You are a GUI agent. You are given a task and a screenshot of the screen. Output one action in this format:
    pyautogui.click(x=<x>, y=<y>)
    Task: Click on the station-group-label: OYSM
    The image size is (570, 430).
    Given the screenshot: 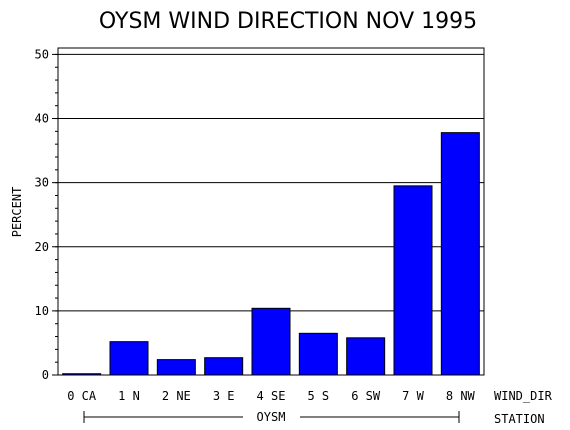 What is the action you would take?
    pyautogui.click(x=271, y=417)
    